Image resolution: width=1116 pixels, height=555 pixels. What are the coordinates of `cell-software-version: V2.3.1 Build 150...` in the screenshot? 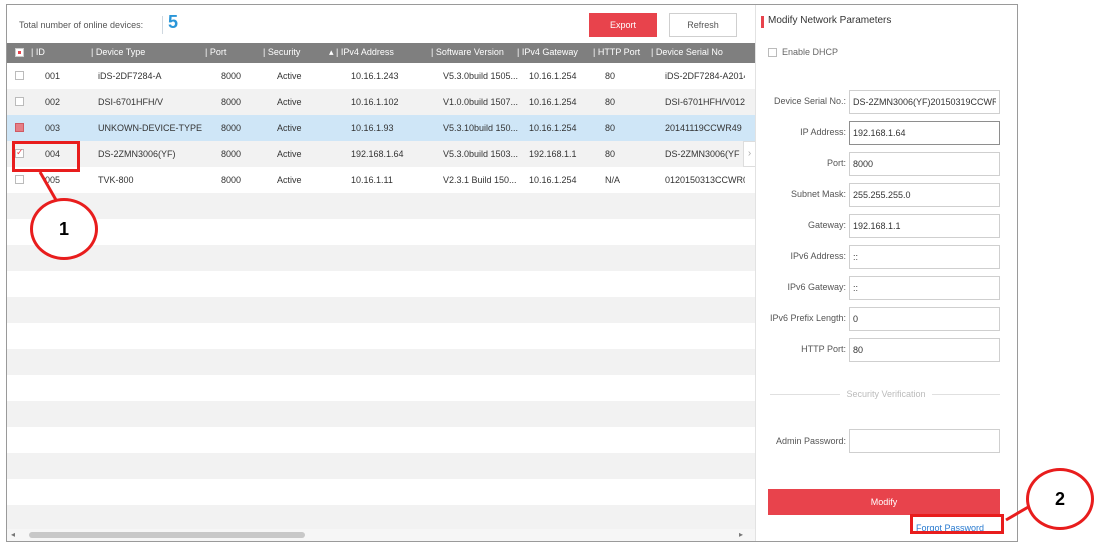 It's located at (480, 180).